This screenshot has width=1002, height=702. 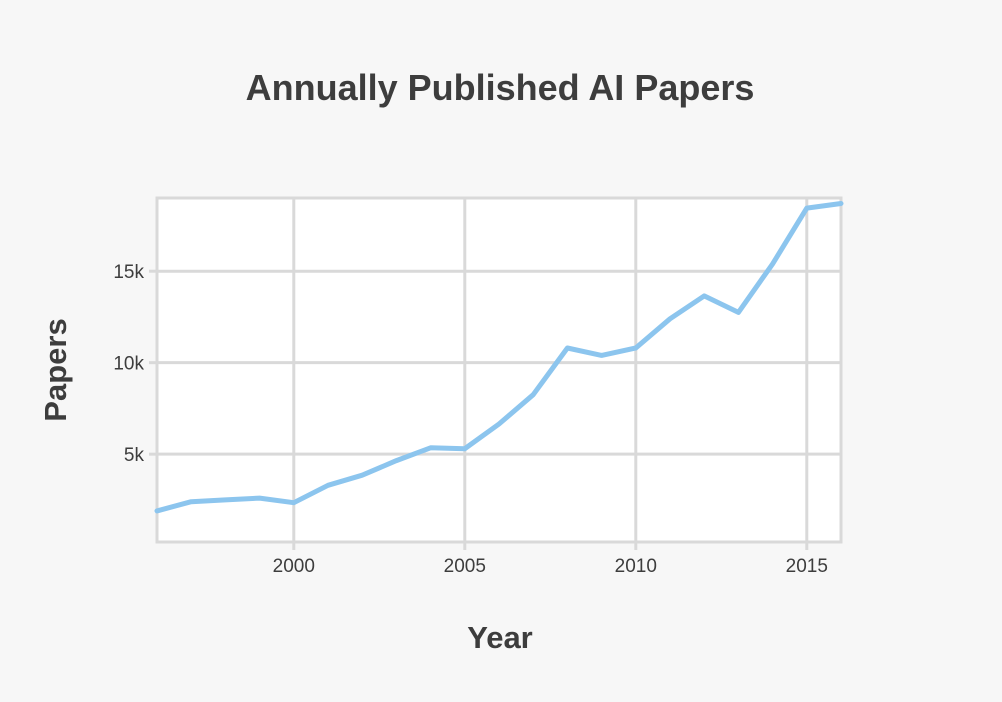 I want to click on y-tick-label: 15k, so click(x=128, y=272).